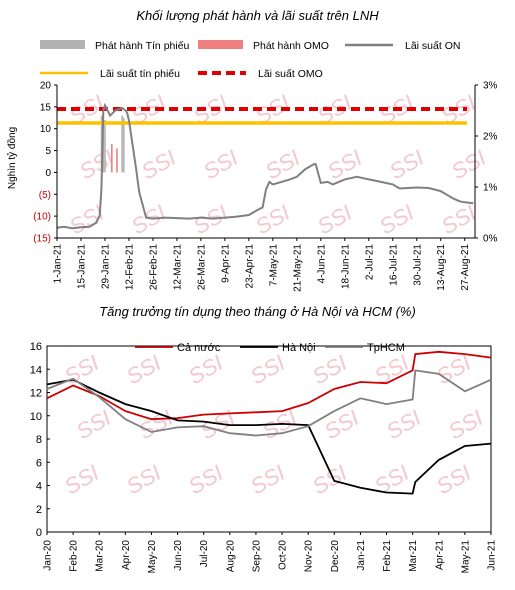 This screenshot has height=590, width=515. I want to click on x-tick-label: 16-Jul-21, so click(393, 265).